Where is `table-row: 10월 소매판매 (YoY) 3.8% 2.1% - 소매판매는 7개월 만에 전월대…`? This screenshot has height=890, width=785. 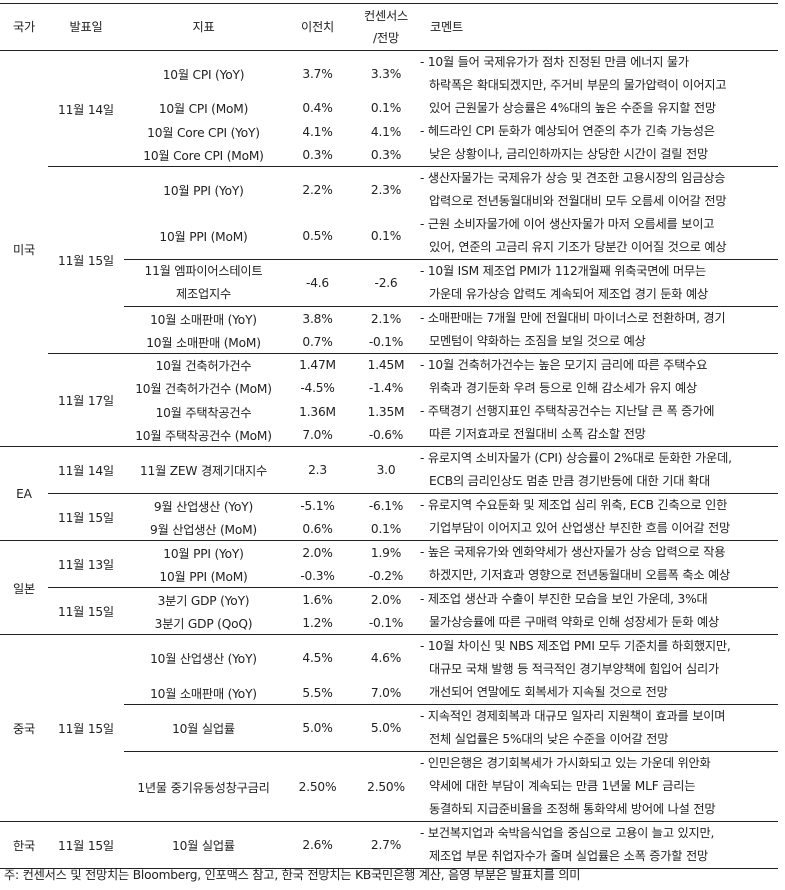 table-row: 10월 소매판매 (YoY) 3.8% 2.1% - 소매판매는 7개월 만에 전월대… is located at coordinates (389, 330).